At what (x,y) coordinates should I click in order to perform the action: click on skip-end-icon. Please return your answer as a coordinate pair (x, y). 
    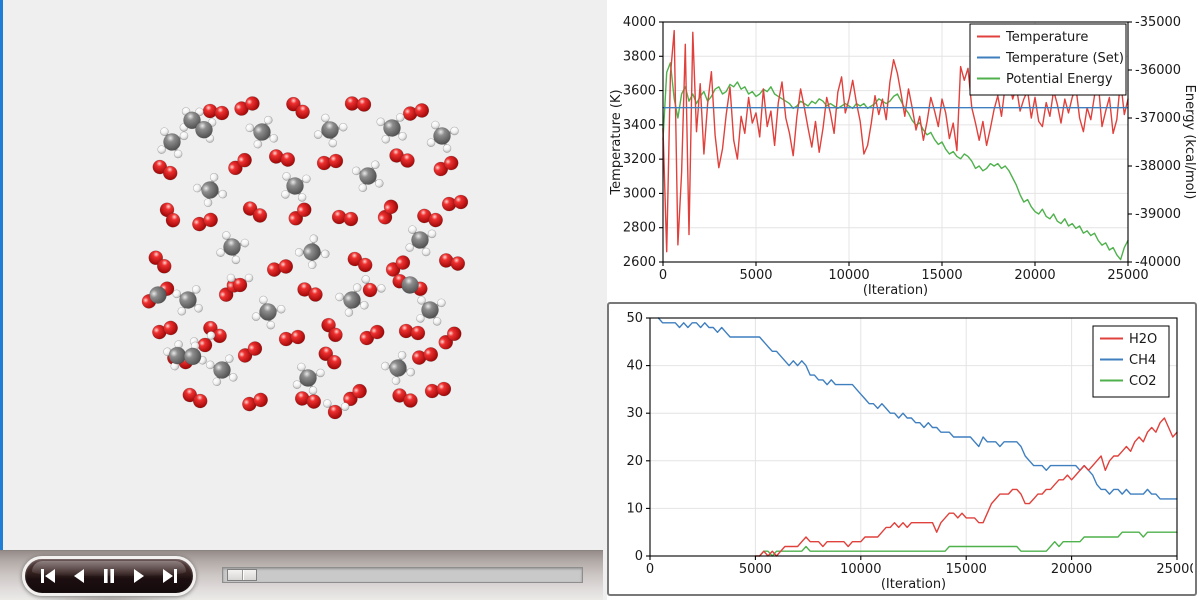
    Looking at the image, I should click on (169, 576).